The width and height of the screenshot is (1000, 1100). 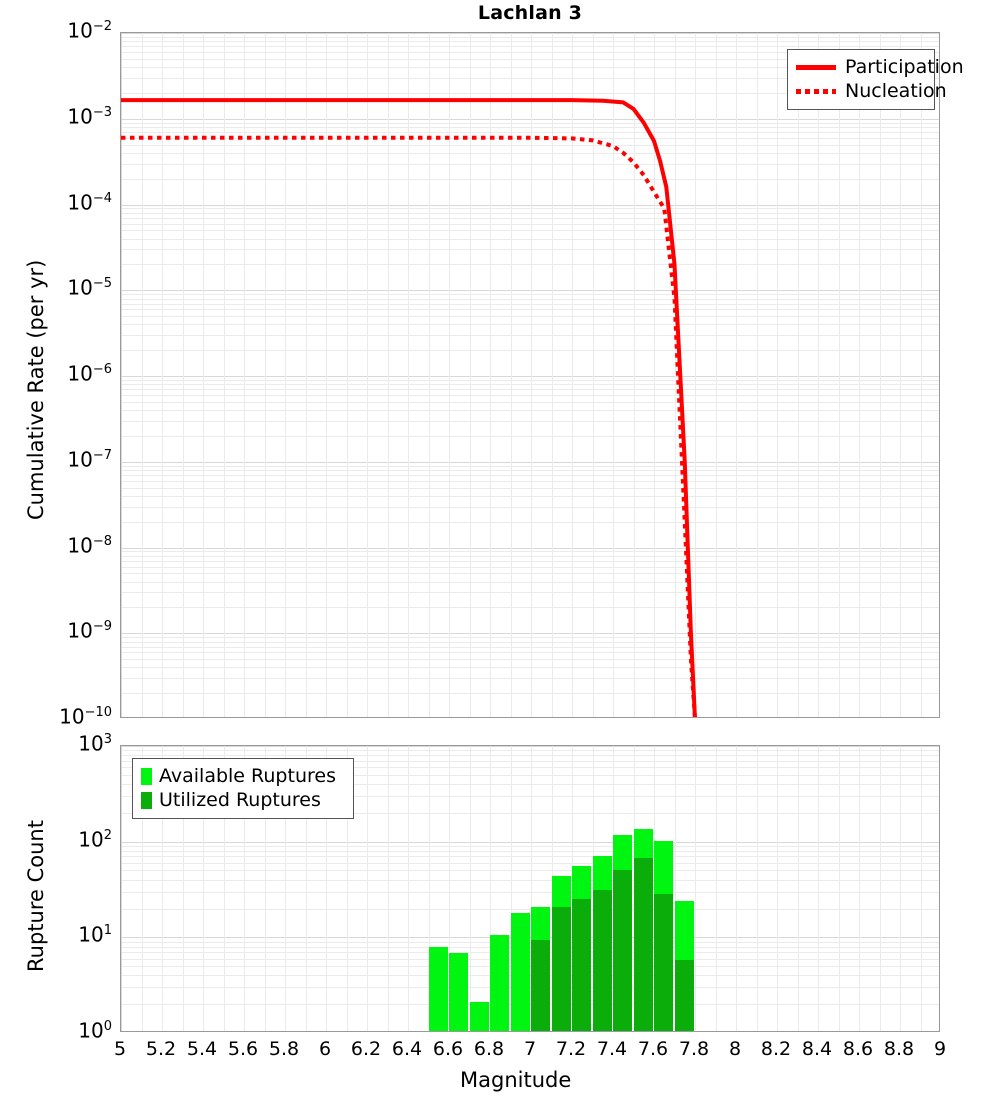 I want to click on legend-label-available: Available Ruptures, so click(x=247, y=775).